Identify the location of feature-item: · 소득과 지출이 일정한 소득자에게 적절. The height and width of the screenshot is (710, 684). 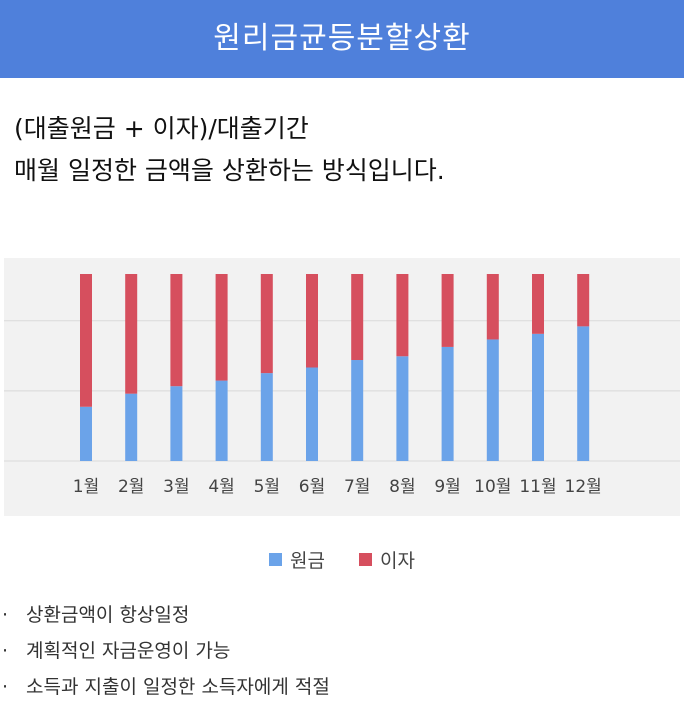
(166, 687).